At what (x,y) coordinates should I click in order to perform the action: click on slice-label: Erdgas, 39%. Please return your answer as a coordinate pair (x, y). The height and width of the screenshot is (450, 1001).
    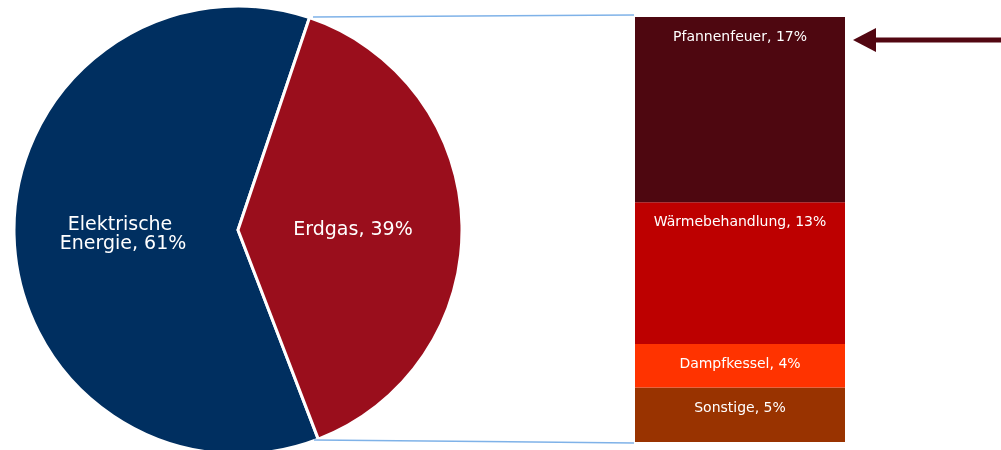
    Looking at the image, I should click on (353, 227).